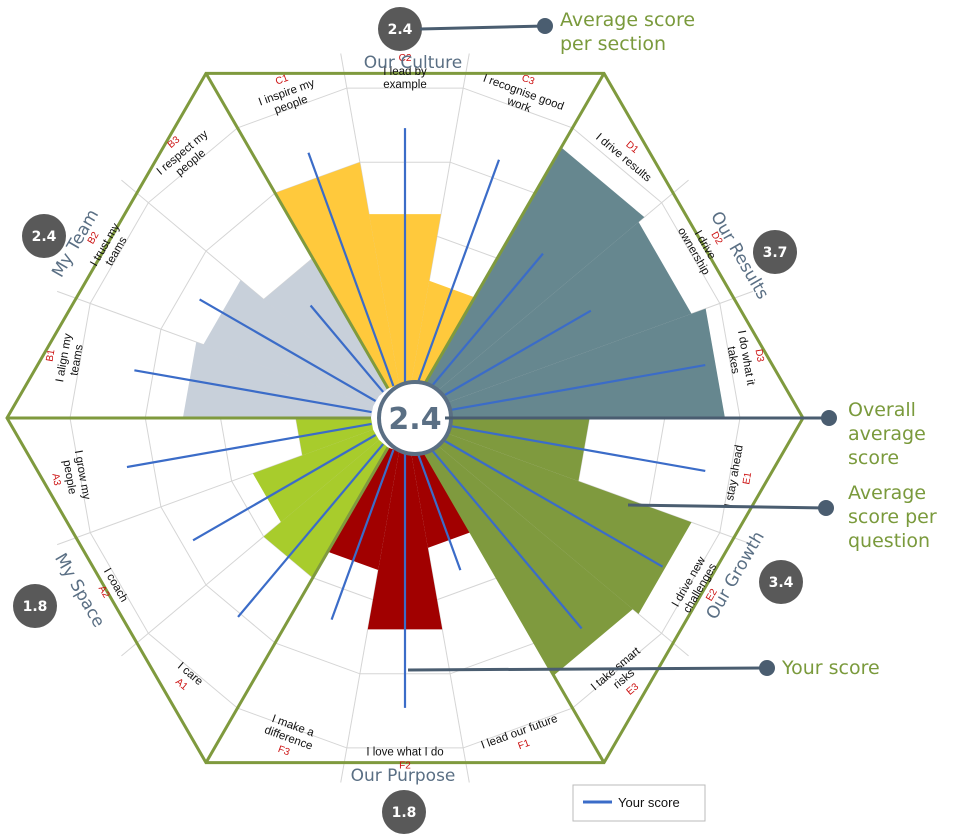  I want to click on question-text: teams, so click(76, 359).